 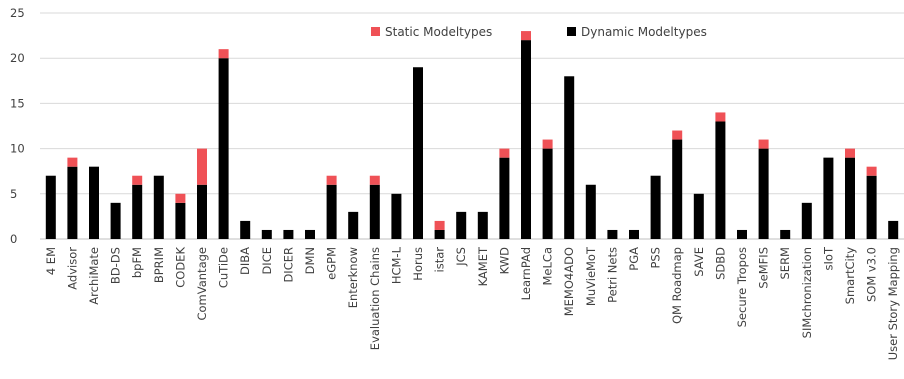 What do you see at coordinates (850, 276) in the screenshot?
I see `x-tick-label: SmartCity` at bounding box center [850, 276].